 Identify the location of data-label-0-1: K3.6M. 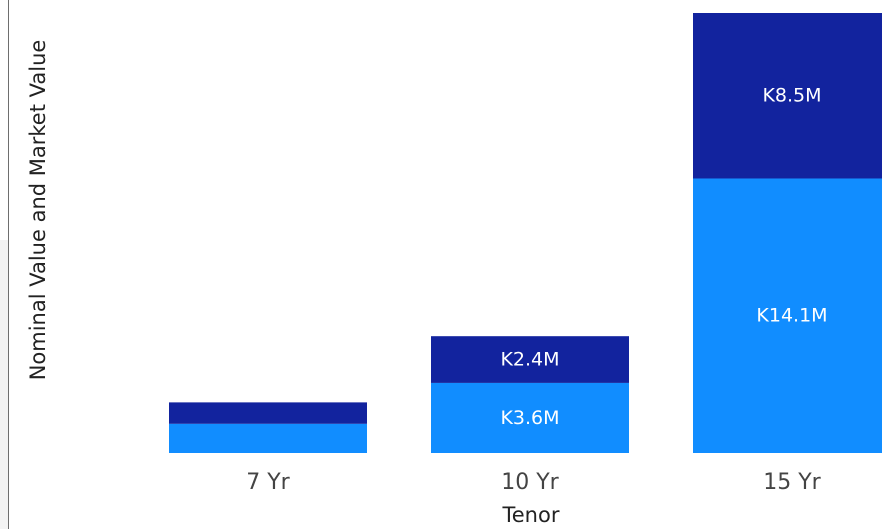
(529, 418).